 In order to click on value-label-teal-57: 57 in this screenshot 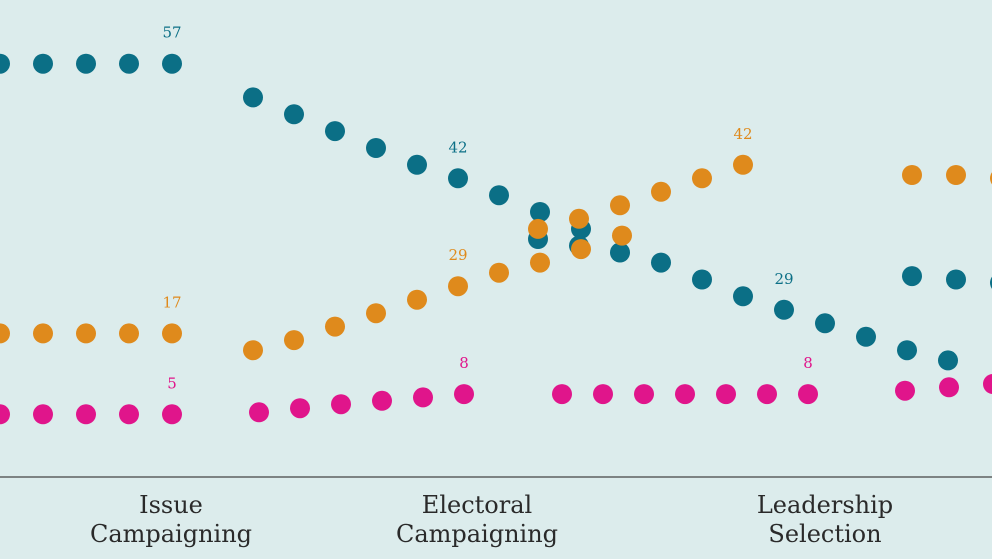, I will do `click(171, 33)`.